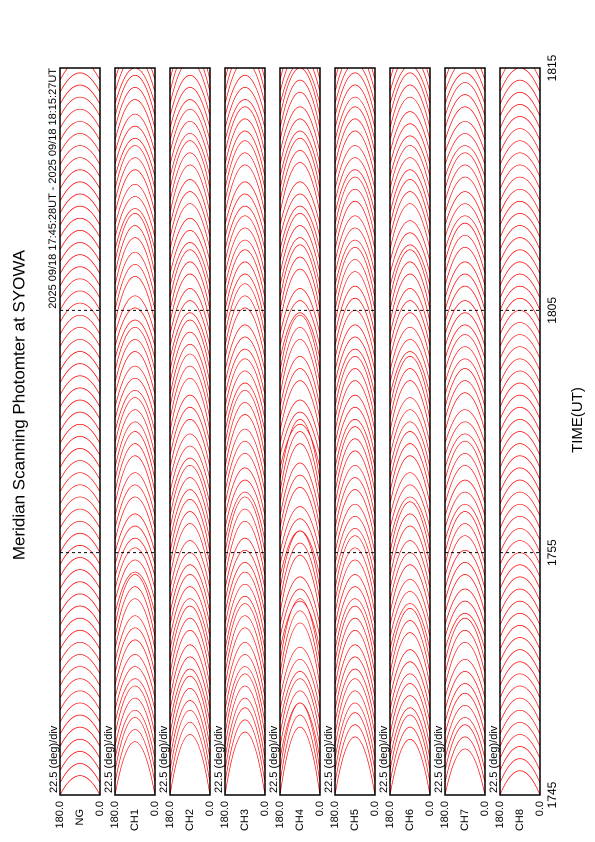  I want to click on panel, so click(520, 431).